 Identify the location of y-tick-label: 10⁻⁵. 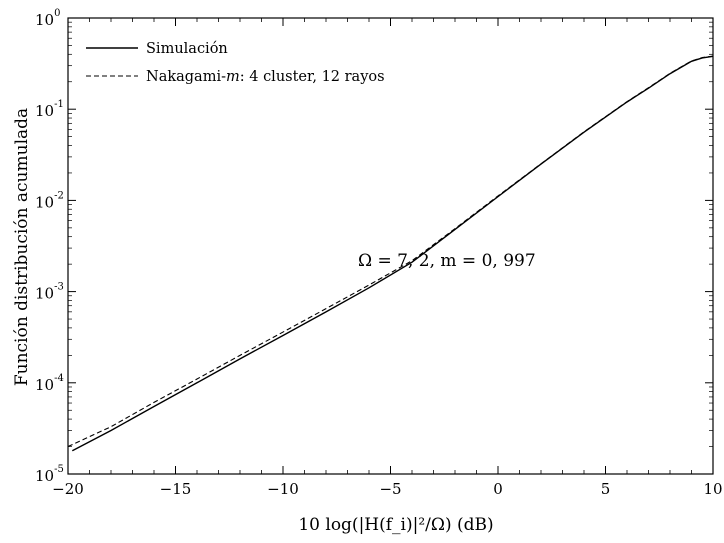
(49, 474).